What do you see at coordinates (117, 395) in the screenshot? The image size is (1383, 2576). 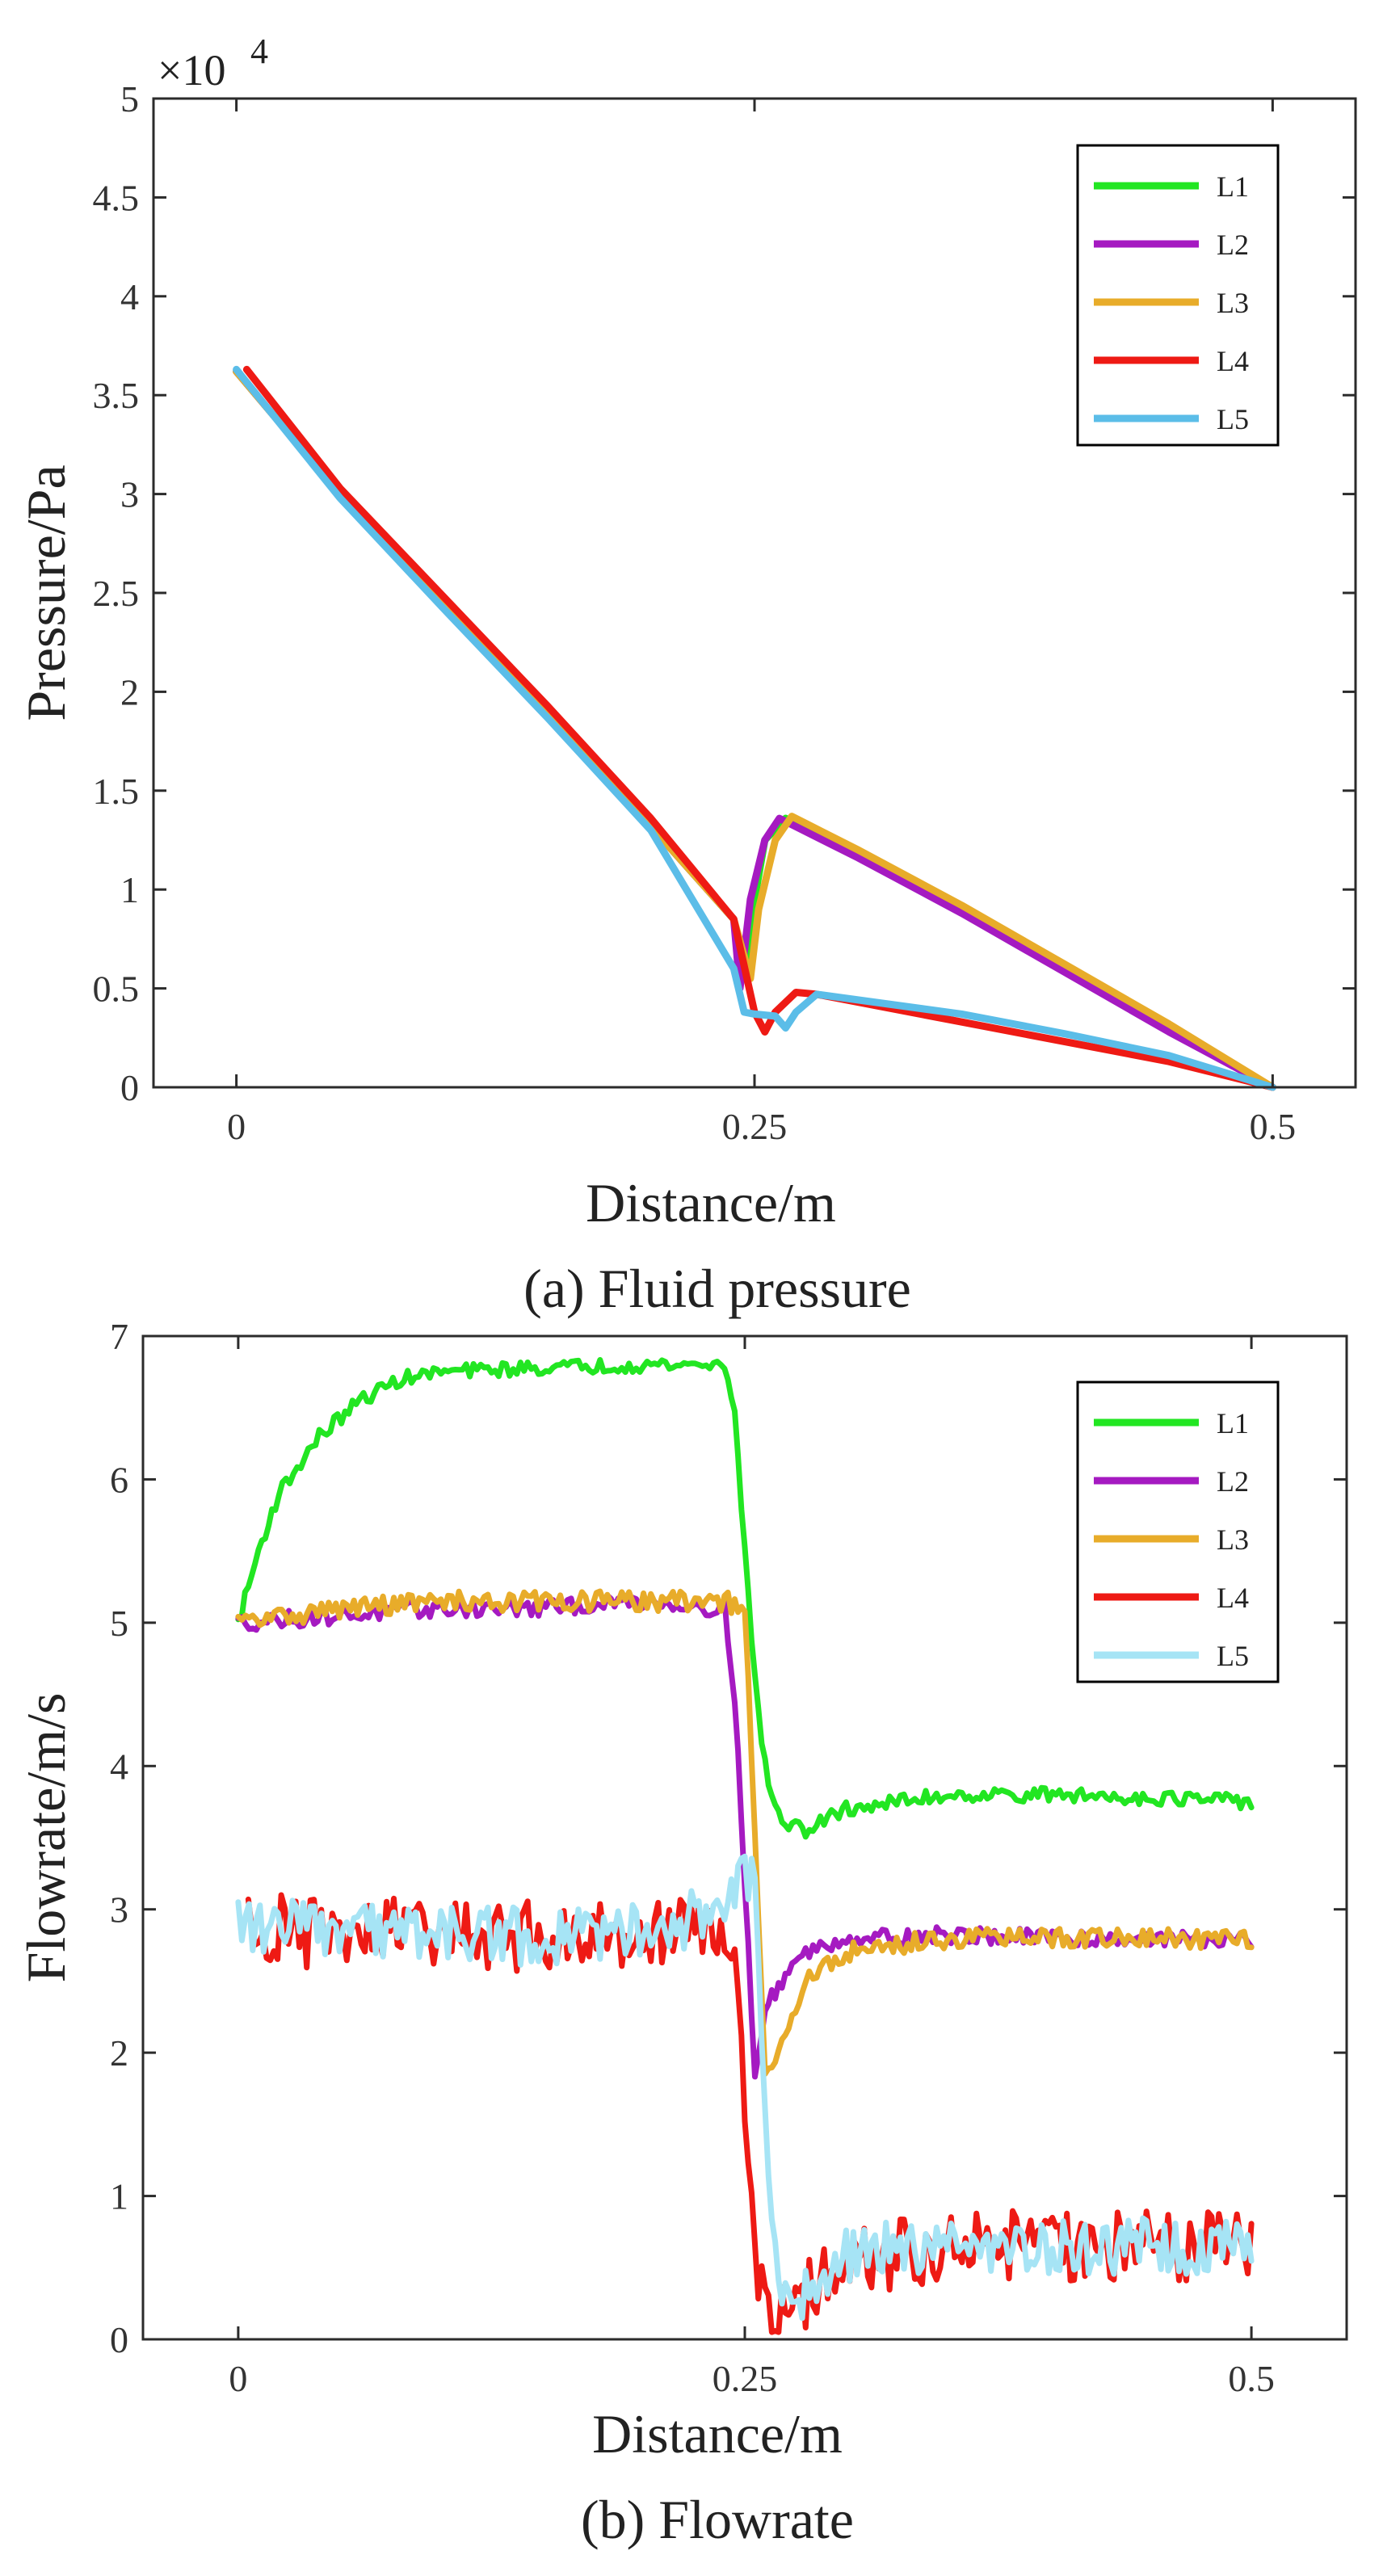 I see `pressure-y-tick-label: 3.5` at bounding box center [117, 395].